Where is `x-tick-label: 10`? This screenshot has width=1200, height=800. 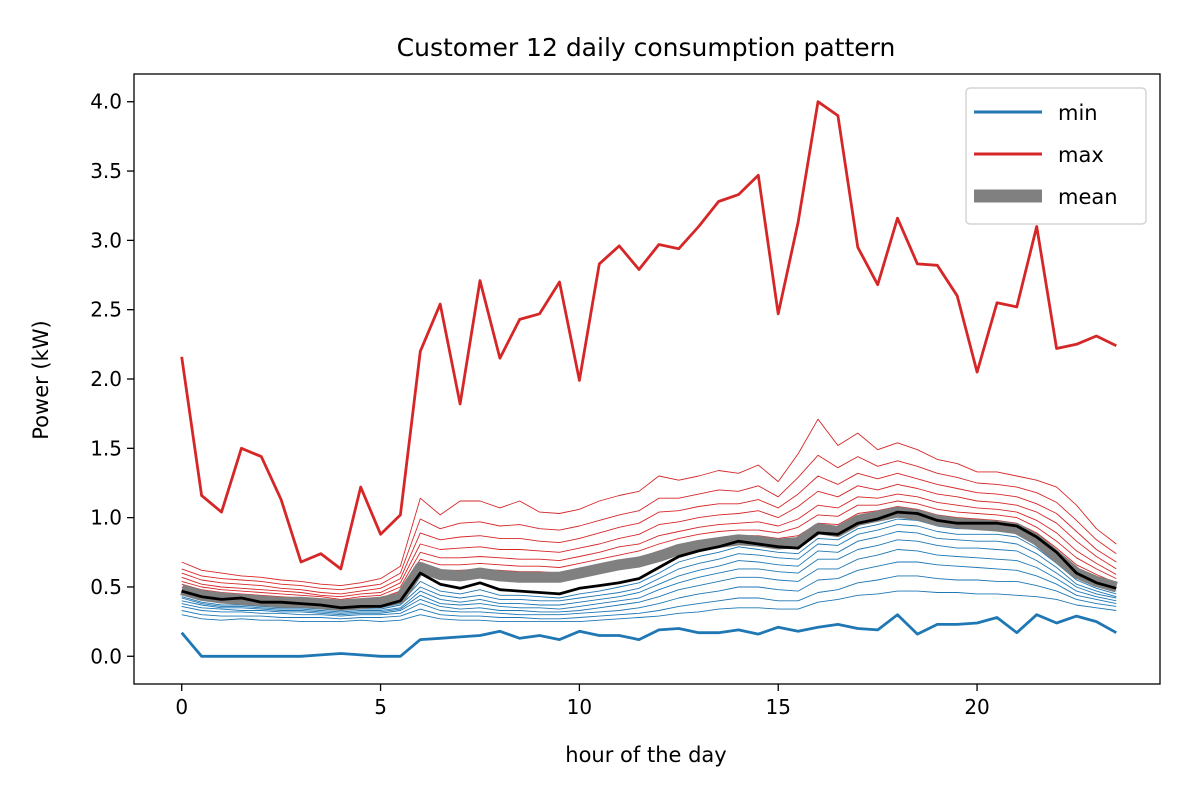 x-tick-label: 10 is located at coordinates (579, 707).